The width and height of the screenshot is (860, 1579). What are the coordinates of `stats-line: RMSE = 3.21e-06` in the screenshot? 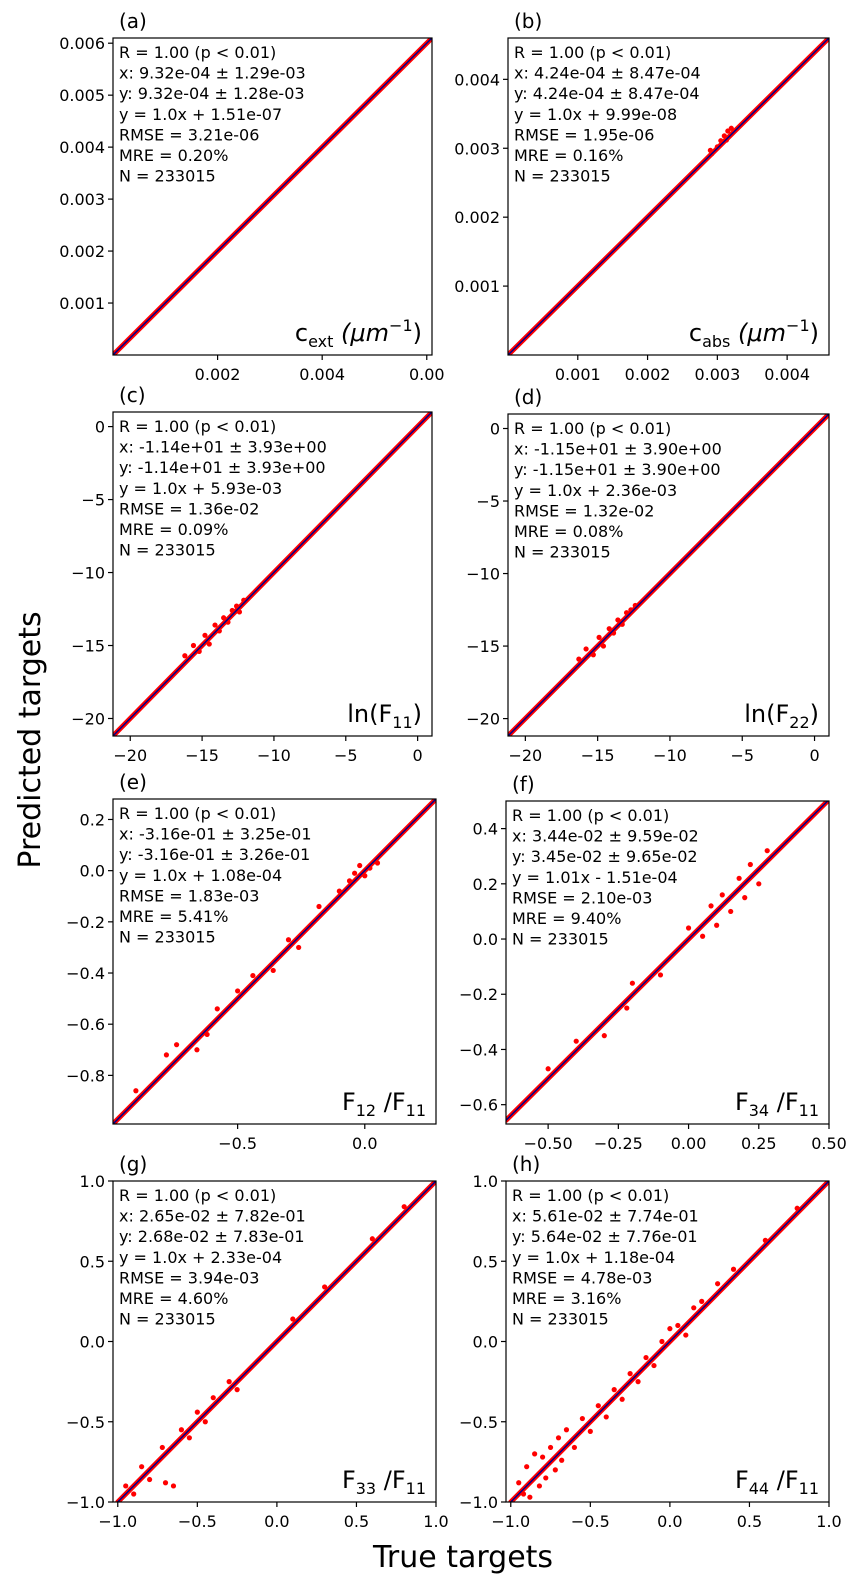 It's located at (189, 134).